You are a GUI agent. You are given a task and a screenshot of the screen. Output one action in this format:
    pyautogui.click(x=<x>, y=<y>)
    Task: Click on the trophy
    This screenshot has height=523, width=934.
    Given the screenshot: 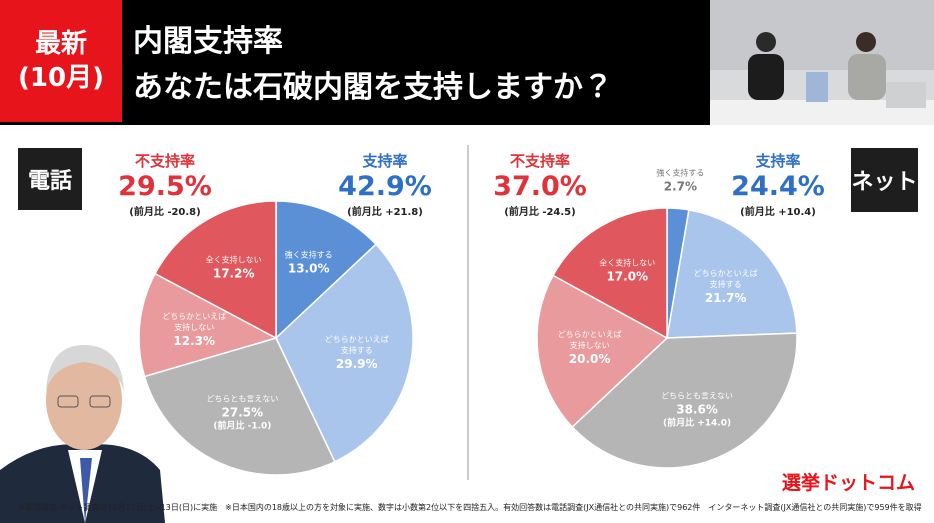 What is the action you would take?
    pyautogui.click(x=817, y=87)
    